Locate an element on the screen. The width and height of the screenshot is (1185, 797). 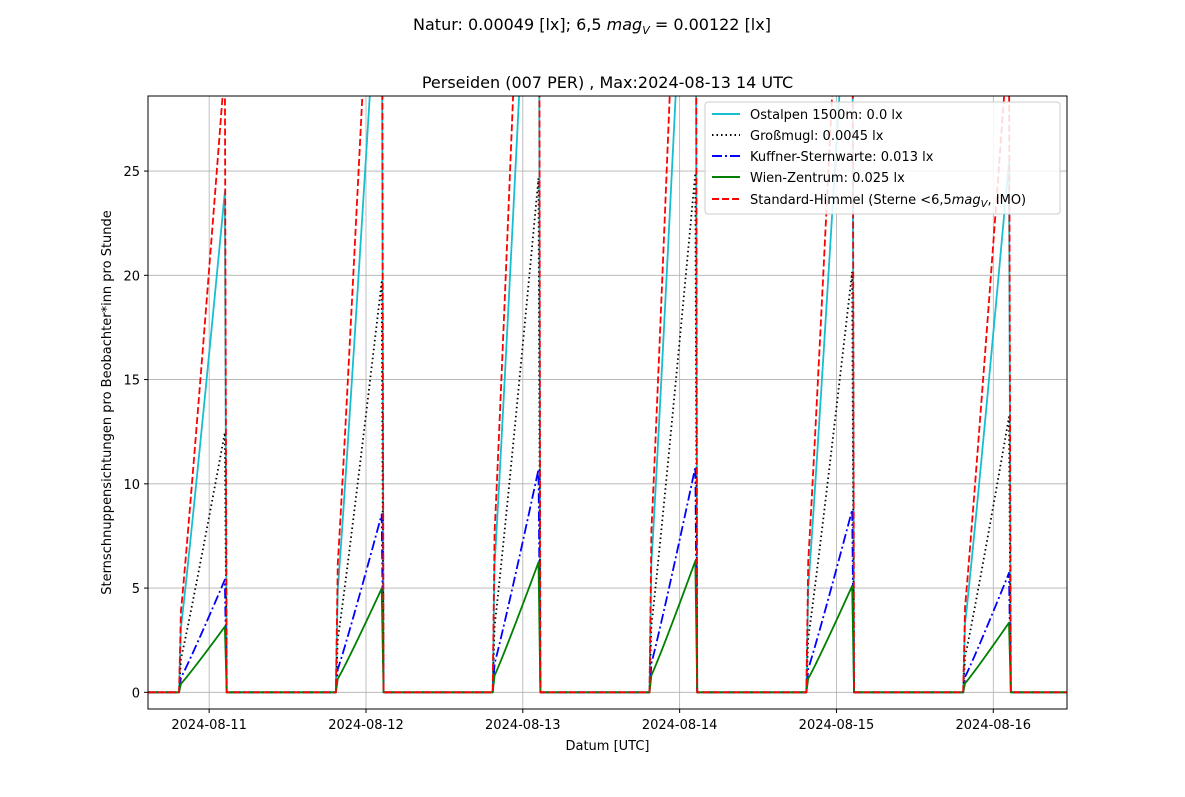
legend-label-grossmugl: Großmugl: 0.0045 lx is located at coordinates (817, 136).